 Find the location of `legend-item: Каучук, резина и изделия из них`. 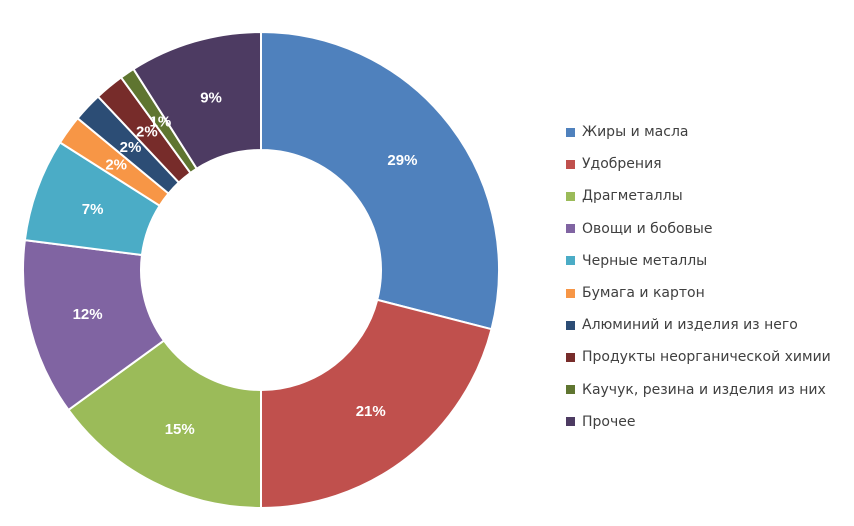

legend-item: Каучук, резина и изделия из них is located at coordinates (698, 390).